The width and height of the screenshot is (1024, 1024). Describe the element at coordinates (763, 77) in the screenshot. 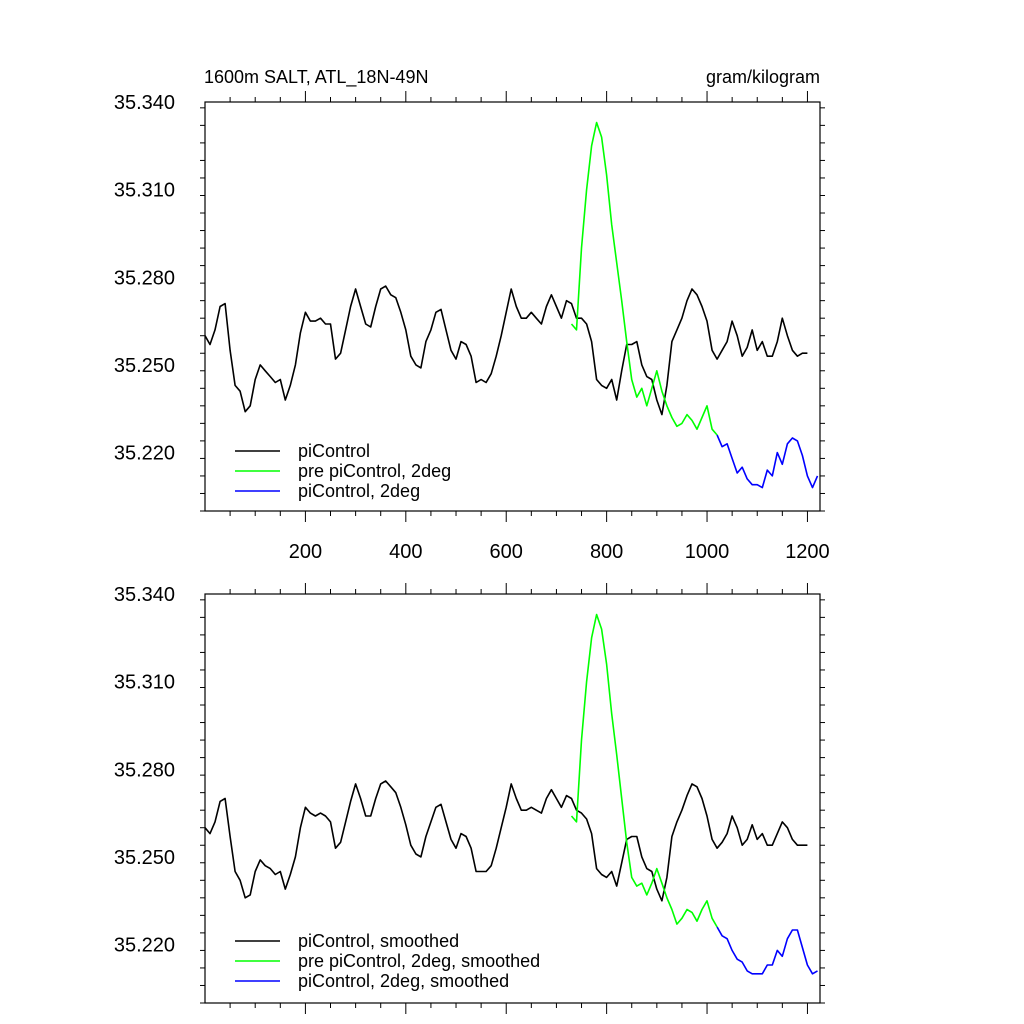

I see `units-label: gram/kilogram` at that location.